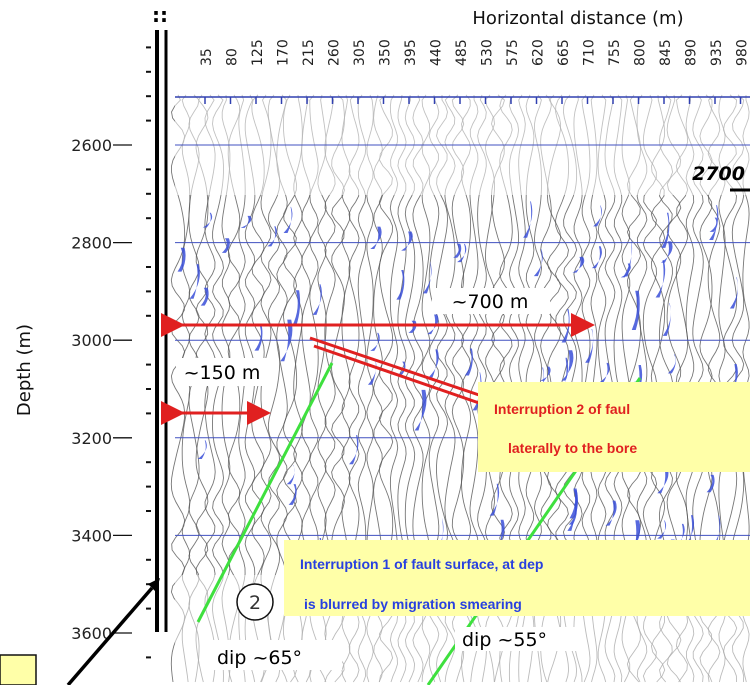 This screenshot has height=685, width=750. What do you see at coordinates (309, 52) in the screenshot?
I see `x-tick-label: 215` at bounding box center [309, 52].